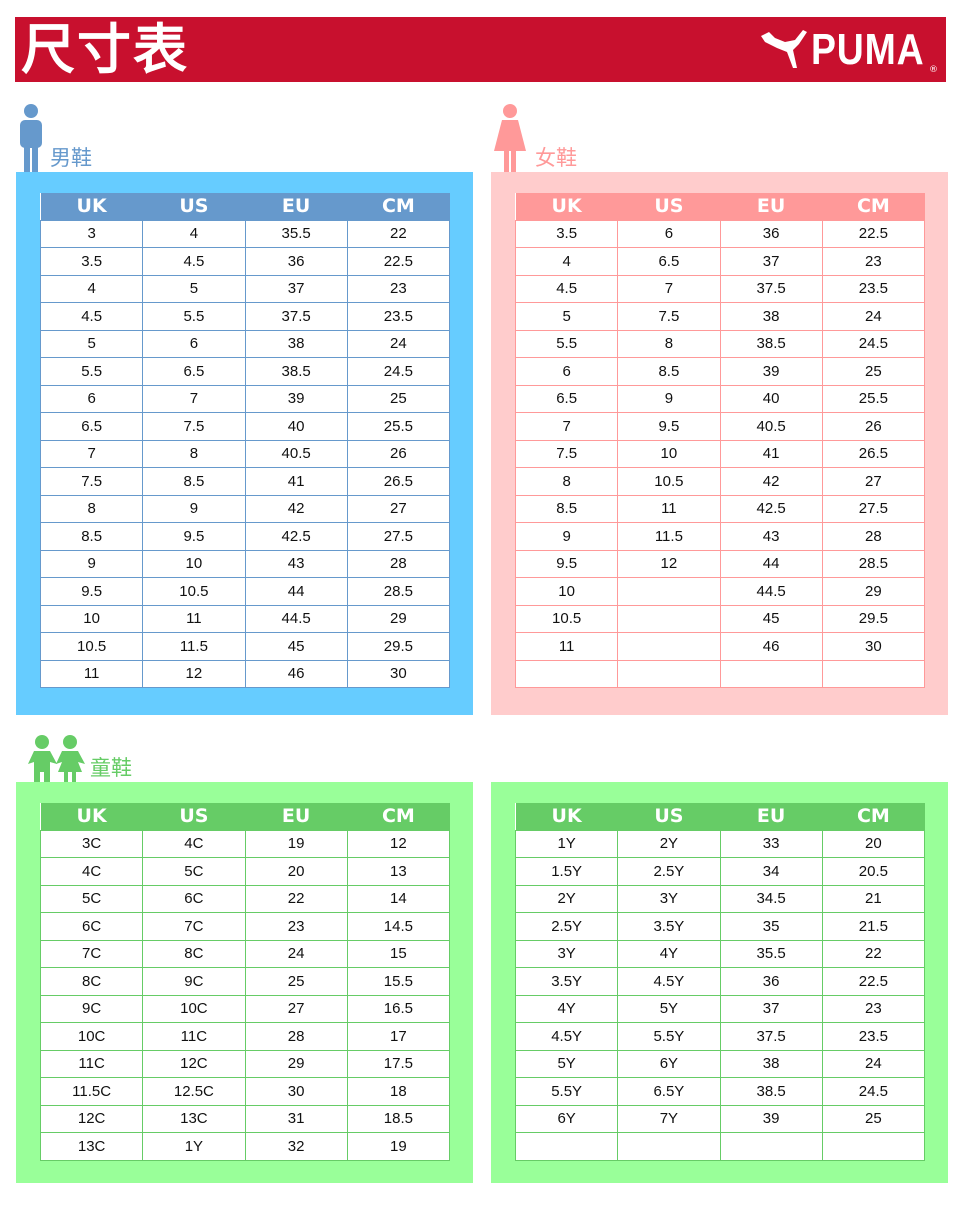 This screenshot has width=960, height=1207. Describe the element at coordinates (669, 233) in the screenshot. I see `size-cell-us: 6` at that location.